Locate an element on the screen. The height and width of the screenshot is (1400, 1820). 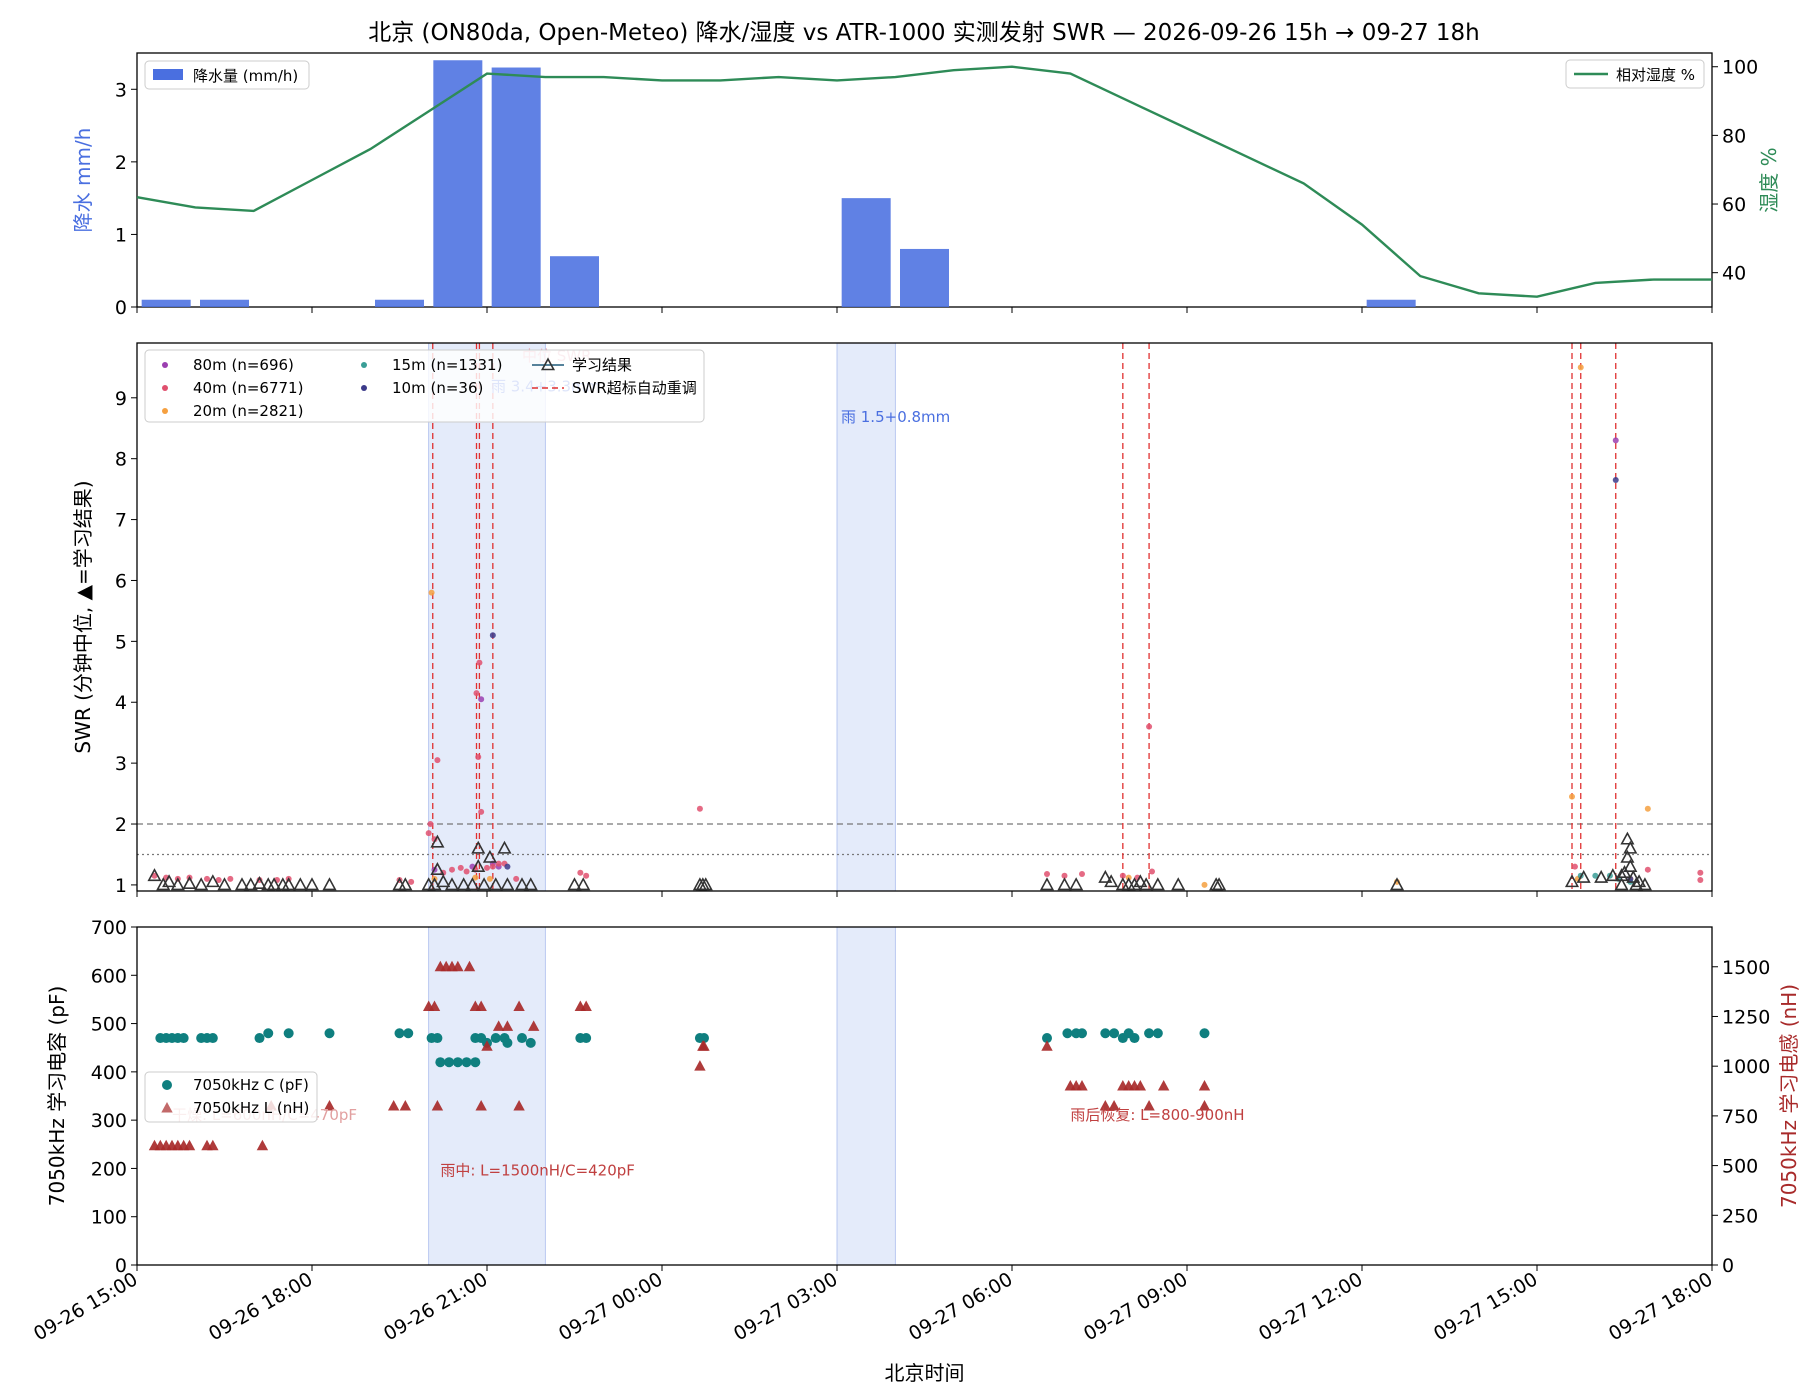
tuner-legend-label: 7050kHz C (pF) is located at coordinates (251, 1085).